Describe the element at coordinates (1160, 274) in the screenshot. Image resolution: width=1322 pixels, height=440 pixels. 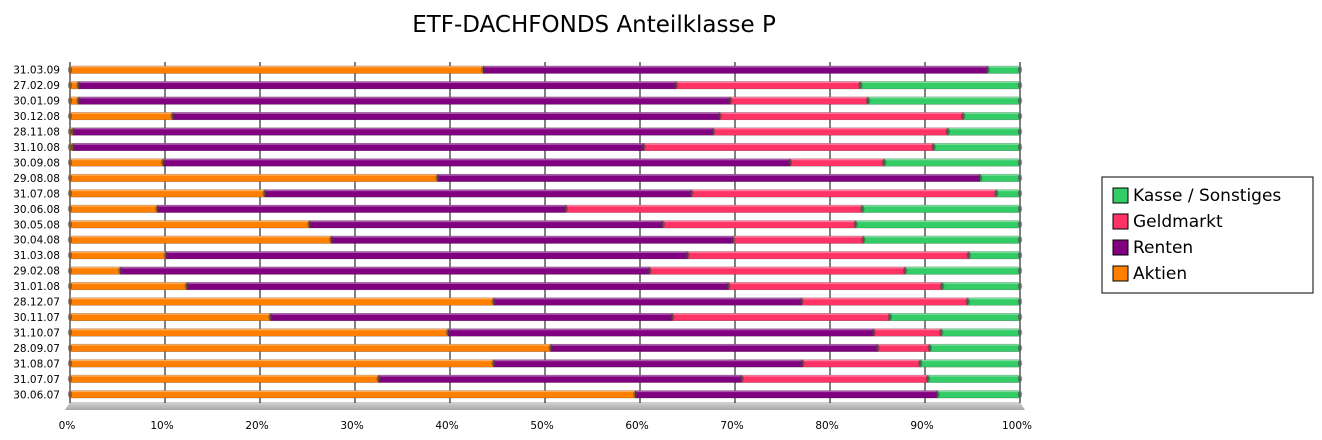
I see `legend-label: Aktien` at that location.